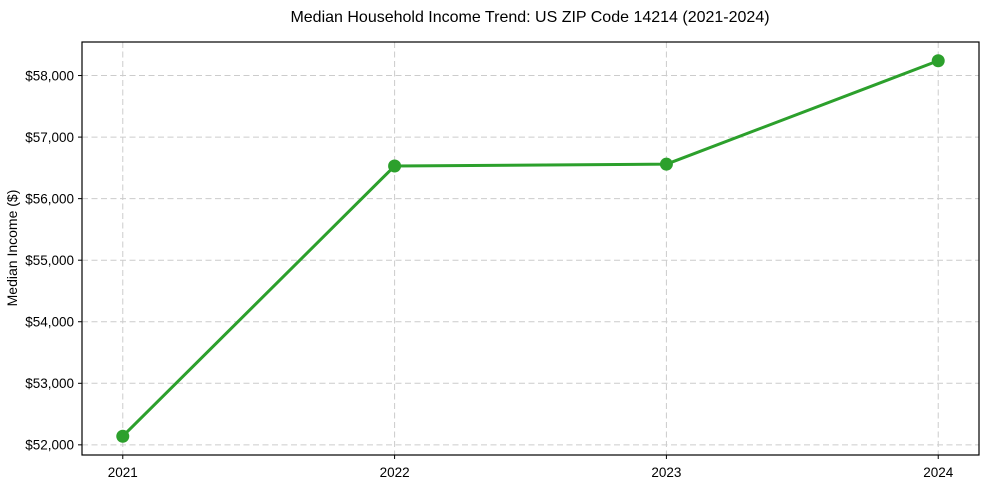 The image size is (989, 490). Describe the element at coordinates (49, 260) in the screenshot. I see `y-tick-label: $55,000` at that location.